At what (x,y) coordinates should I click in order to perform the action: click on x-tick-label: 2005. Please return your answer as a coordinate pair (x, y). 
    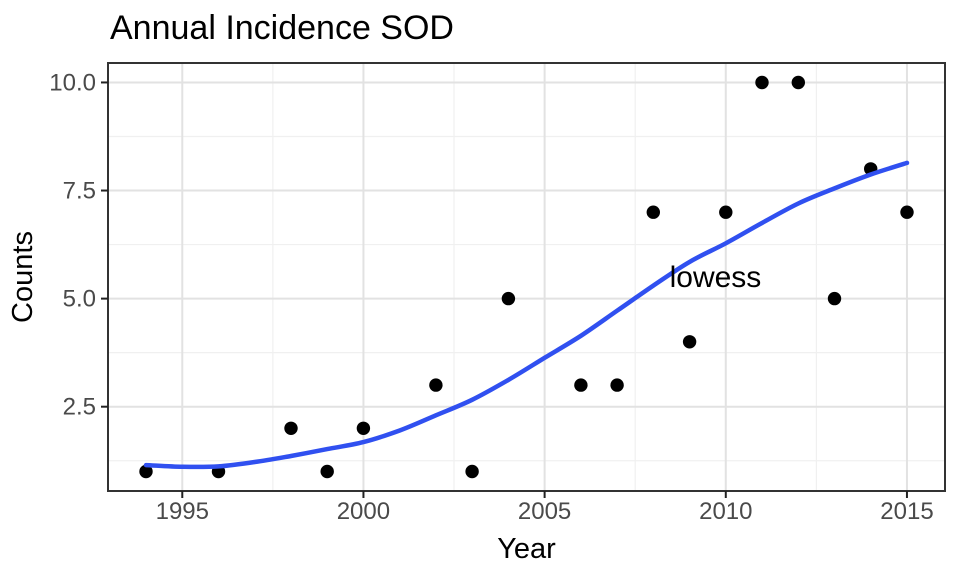
    Looking at the image, I should click on (544, 511).